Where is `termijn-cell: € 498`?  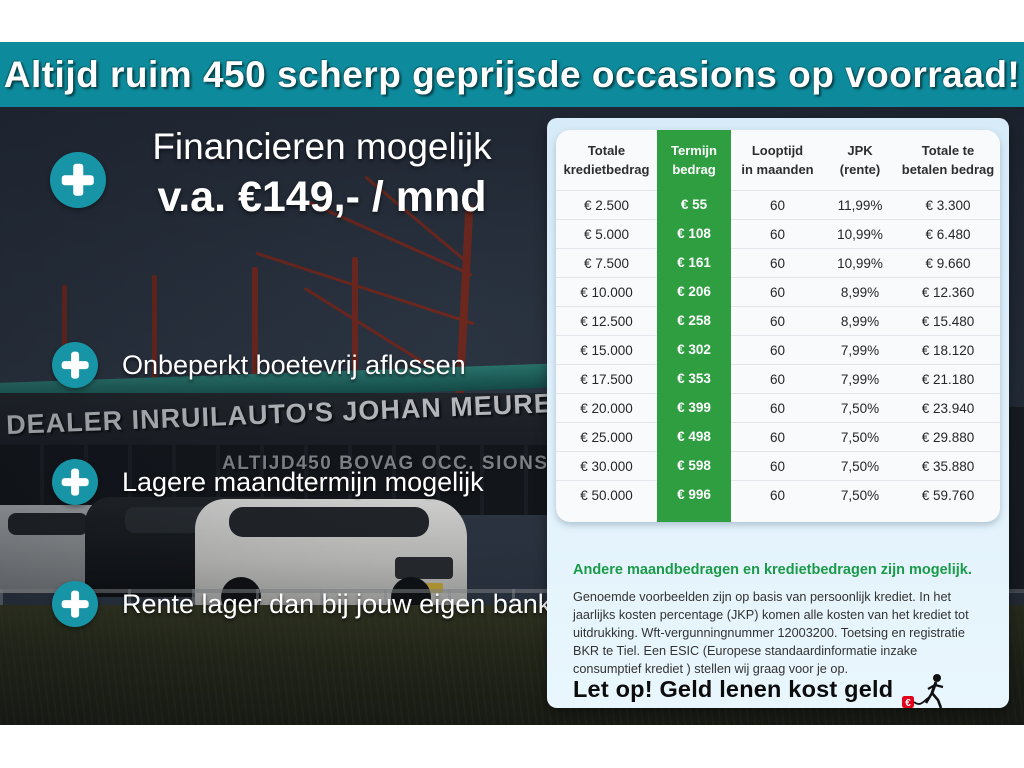
termijn-cell: € 498 is located at coordinates (694, 436).